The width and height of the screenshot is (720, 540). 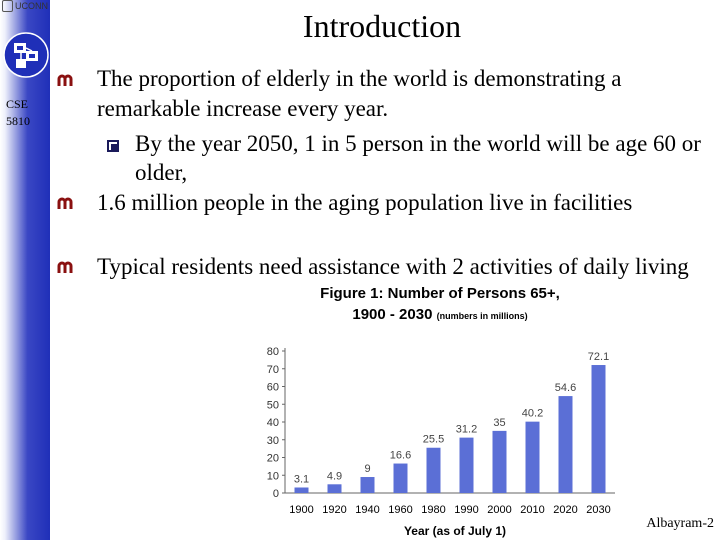 What do you see at coordinates (433, 440) in the screenshot?
I see `bar-value-label: 25.5` at bounding box center [433, 440].